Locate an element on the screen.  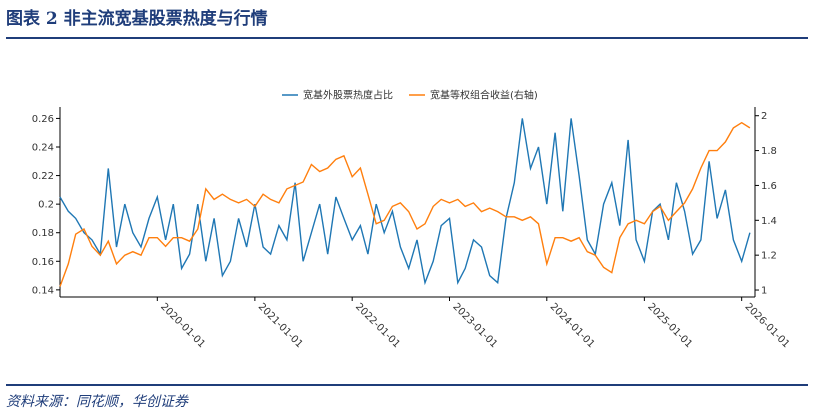
source: 资料来源：同花顺，华创证券 is located at coordinates (97, 402).